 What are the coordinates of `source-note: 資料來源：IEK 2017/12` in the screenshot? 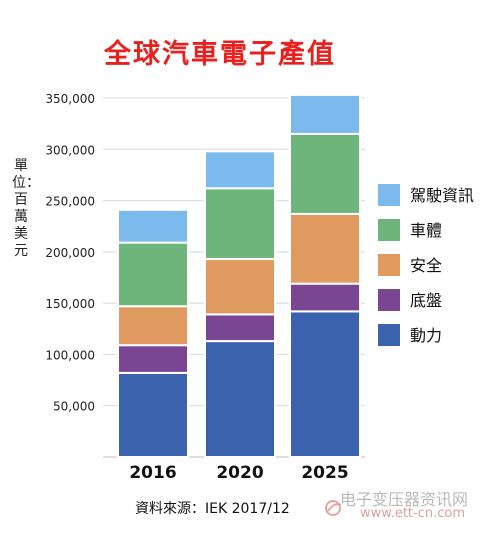 It's located at (212, 509).